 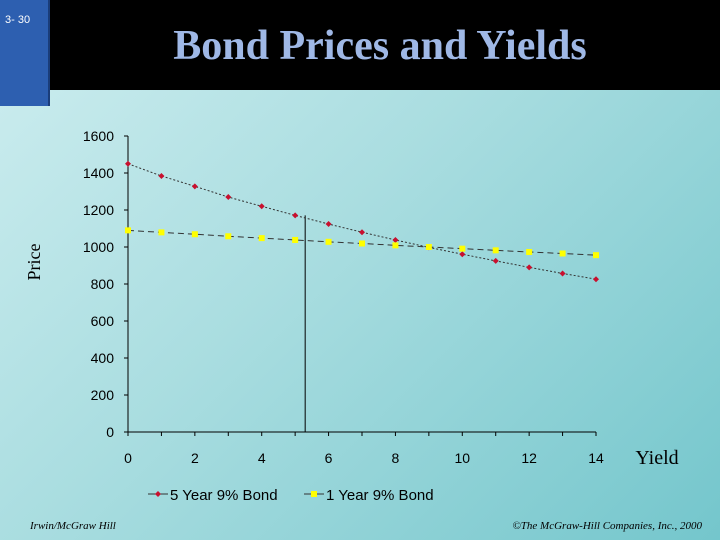 I want to click on y-tick-label: 400, so click(x=103, y=358).